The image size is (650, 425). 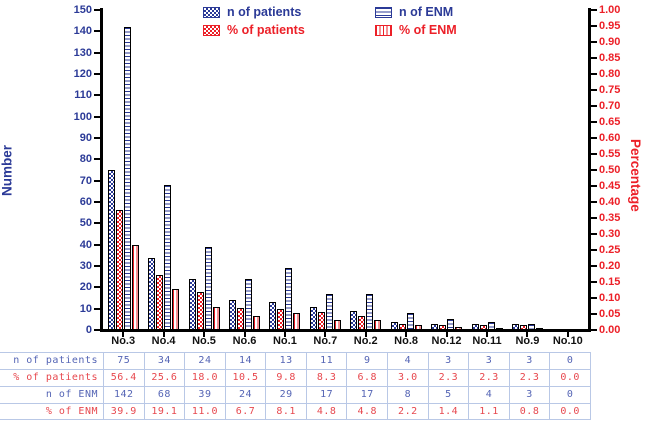 What do you see at coordinates (610, 266) in the screenshot?
I see `right-tick-label: 0.20` at bounding box center [610, 266].